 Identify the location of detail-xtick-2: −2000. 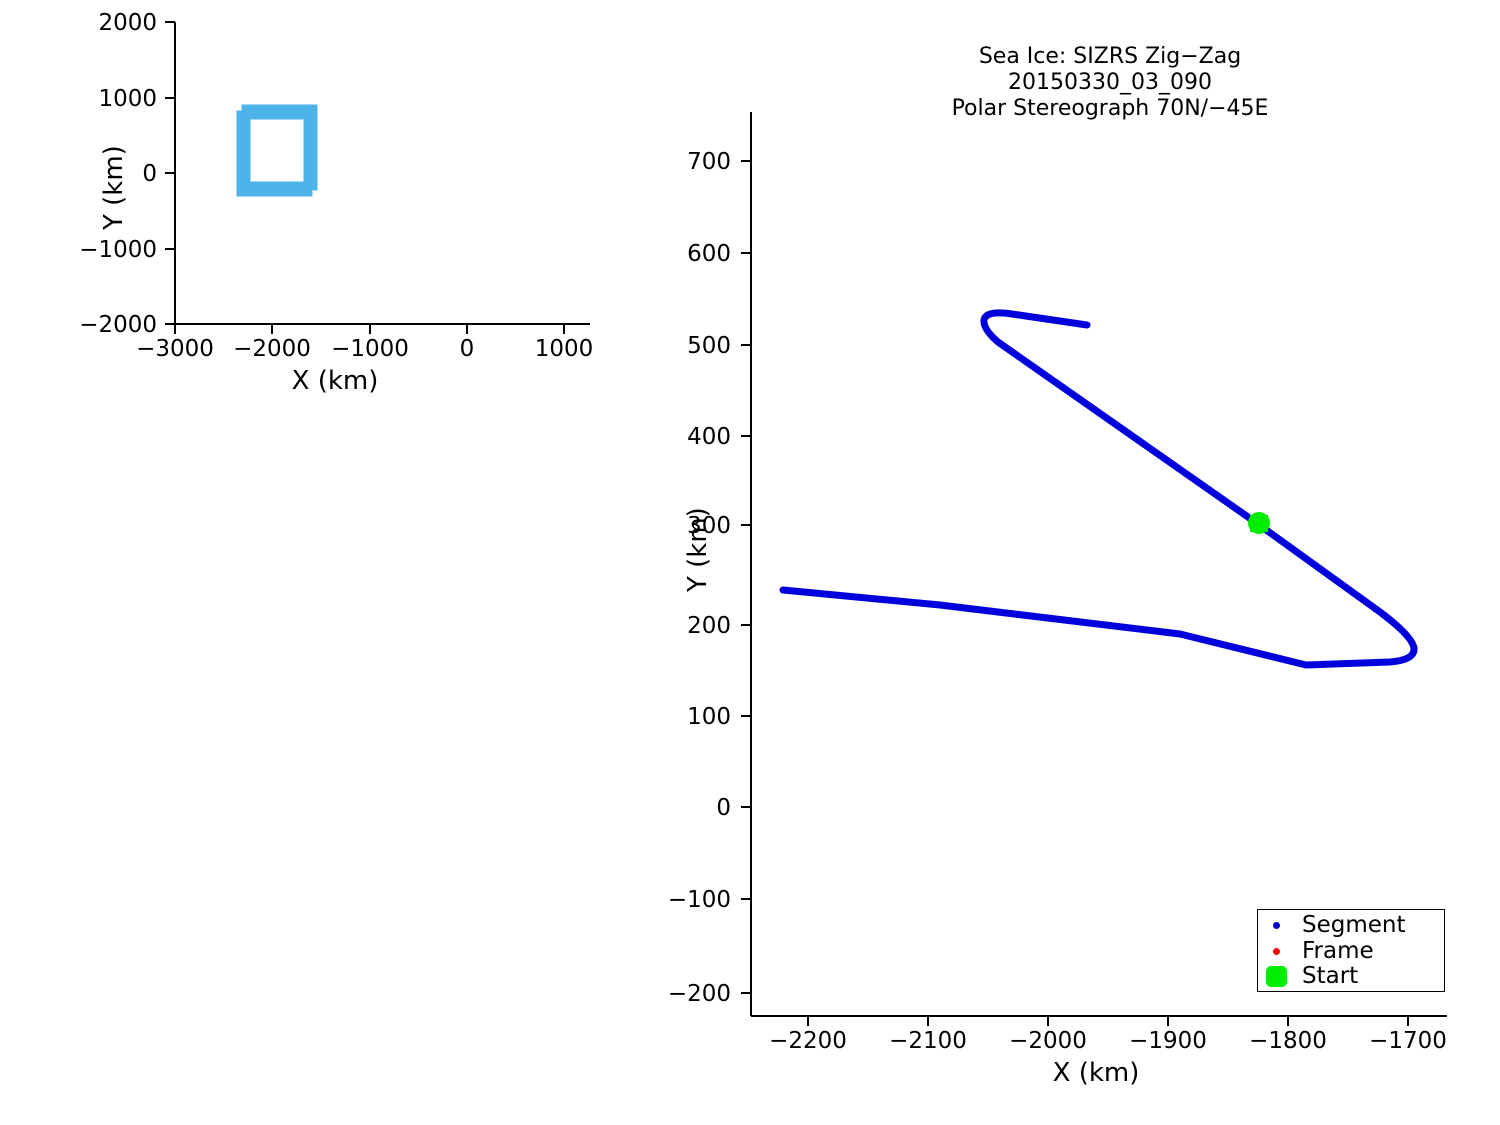
(1048, 1041).